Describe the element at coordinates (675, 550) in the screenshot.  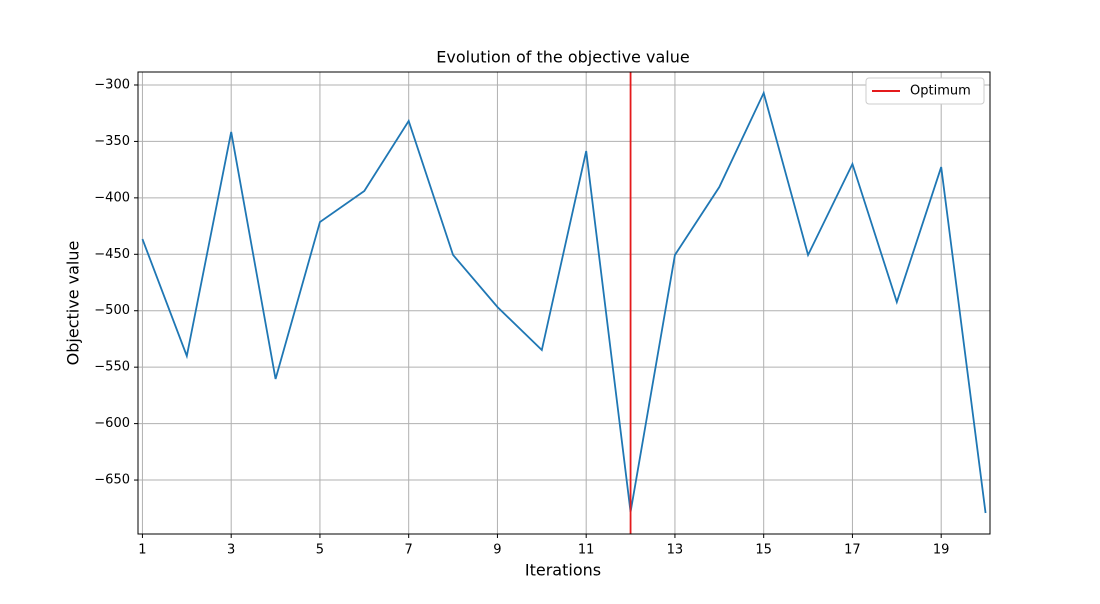
I see `x-tick-label: 13` at that location.